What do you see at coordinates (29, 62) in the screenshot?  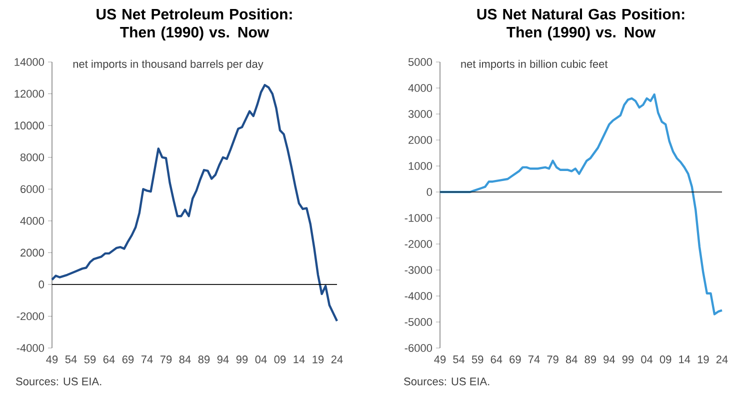 I see `y-tick-label: 14000` at bounding box center [29, 62].